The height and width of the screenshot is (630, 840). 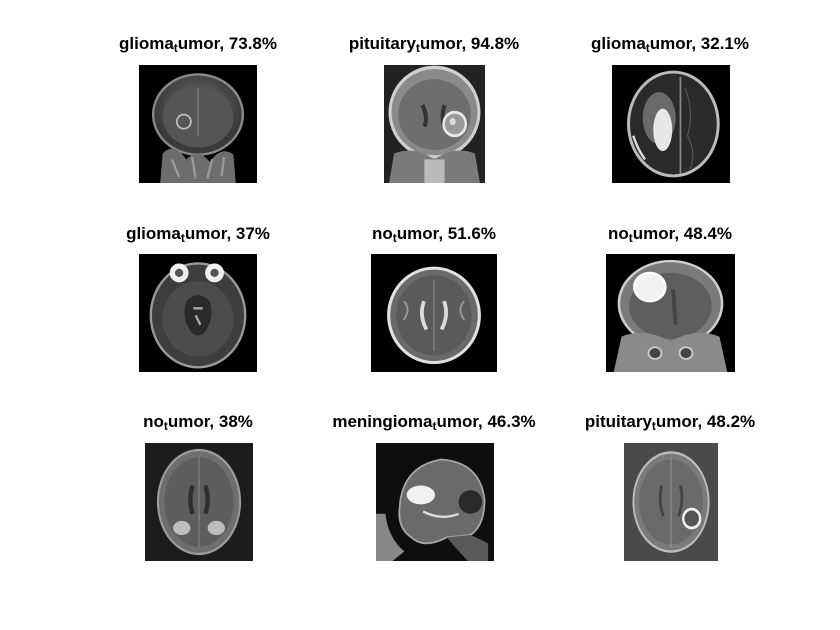 I want to click on confidence-score: , 37%, so click(x=248, y=233).